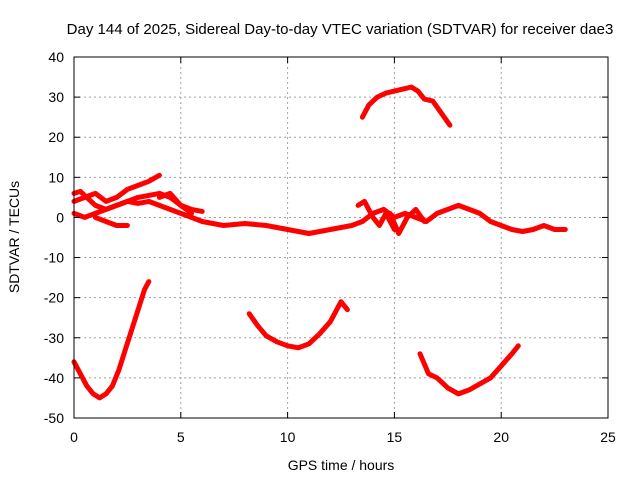 The height and width of the screenshot is (480, 640). Describe the element at coordinates (181, 437) in the screenshot. I see `x-tick-label: 5` at that location.